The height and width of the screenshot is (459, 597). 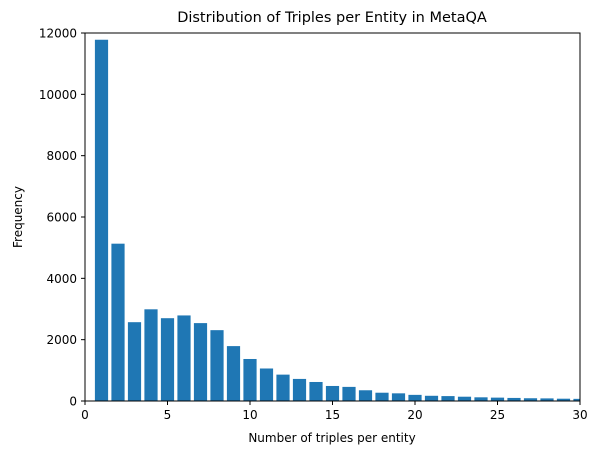 What do you see at coordinates (73, 402) in the screenshot?
I see `y-tick-label: 0` at bounding box center [73, 402].